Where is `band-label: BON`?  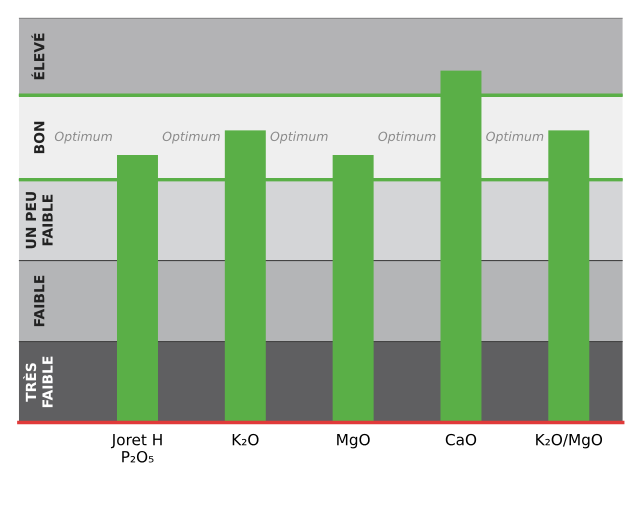
band-label: BON is located at coordinates (39, 138).